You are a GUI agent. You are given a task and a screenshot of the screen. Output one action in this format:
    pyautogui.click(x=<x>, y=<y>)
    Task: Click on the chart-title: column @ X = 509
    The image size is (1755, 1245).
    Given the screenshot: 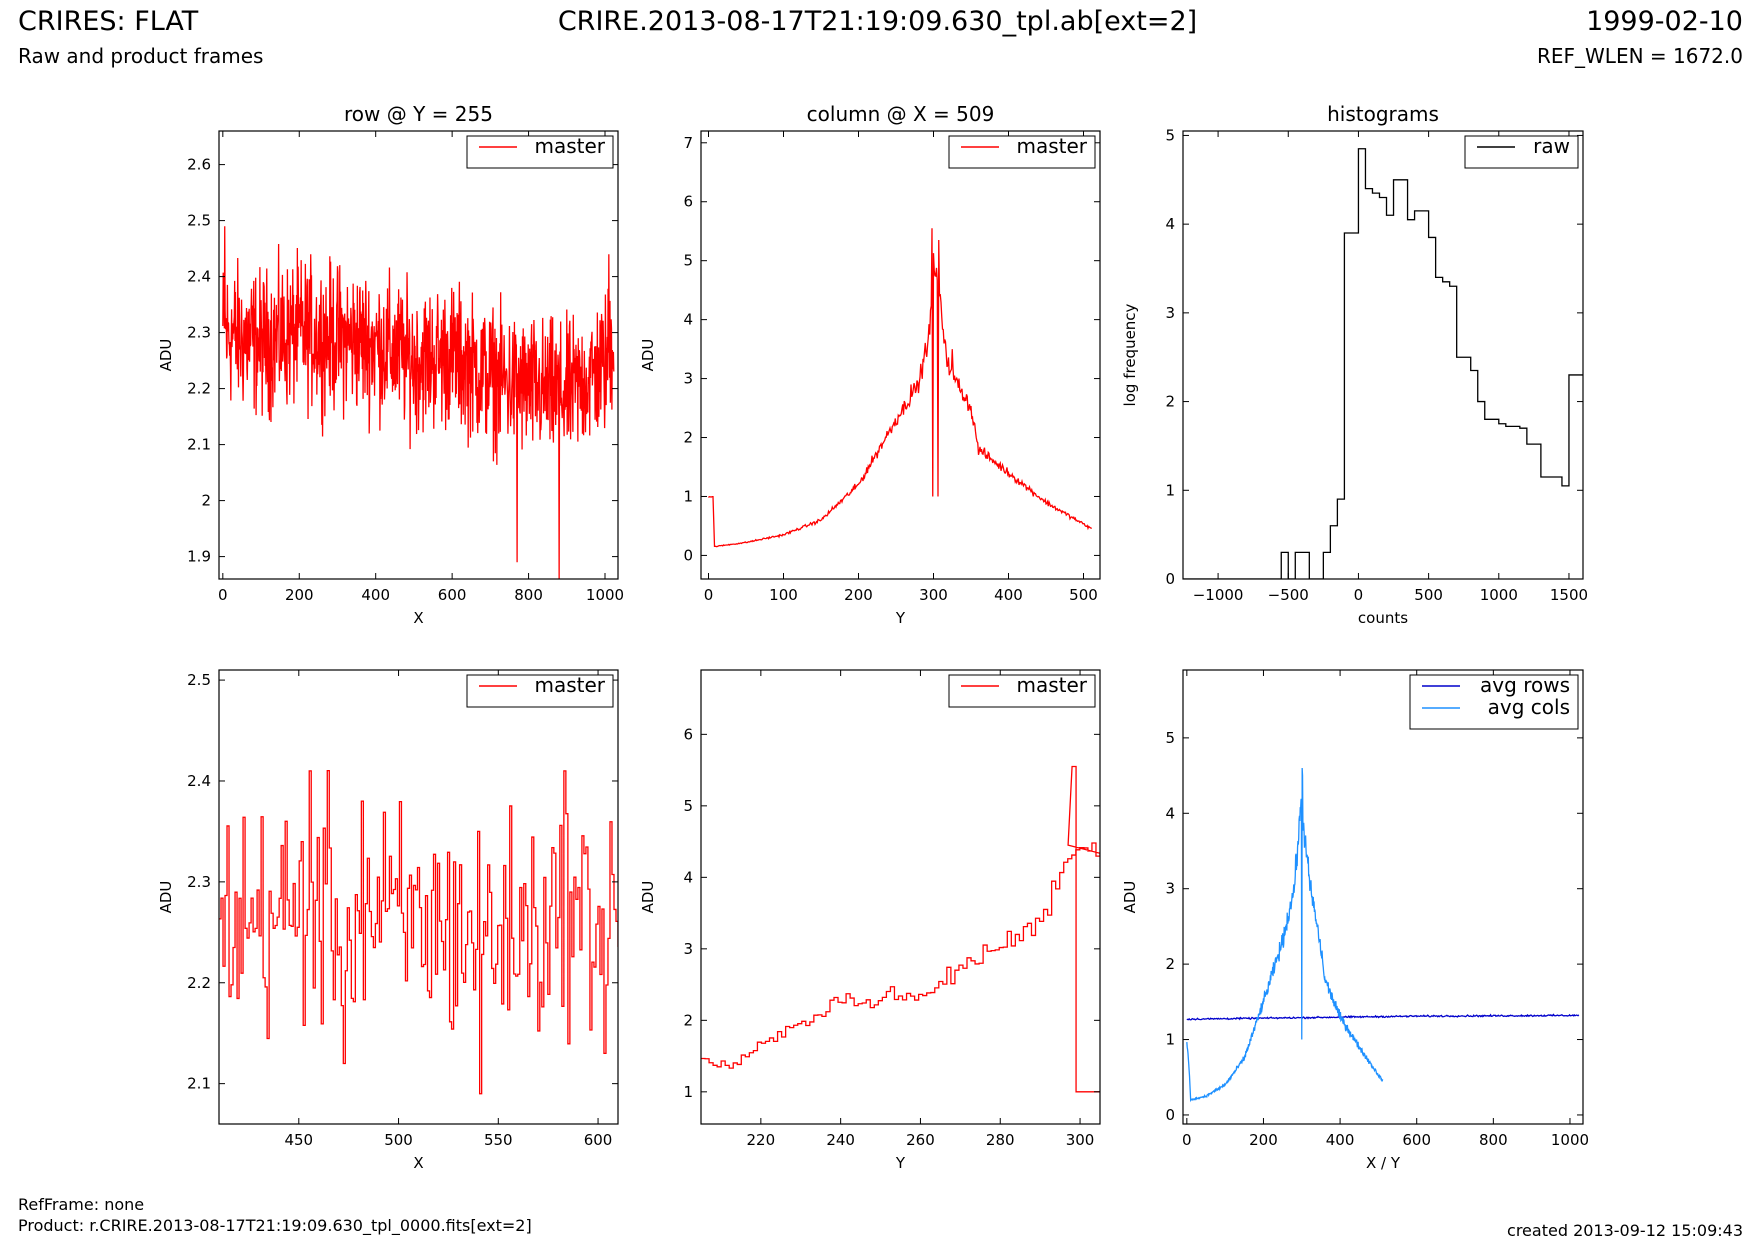 What is the action you would take?
    pyautogui.click(x=901, y=114)
    